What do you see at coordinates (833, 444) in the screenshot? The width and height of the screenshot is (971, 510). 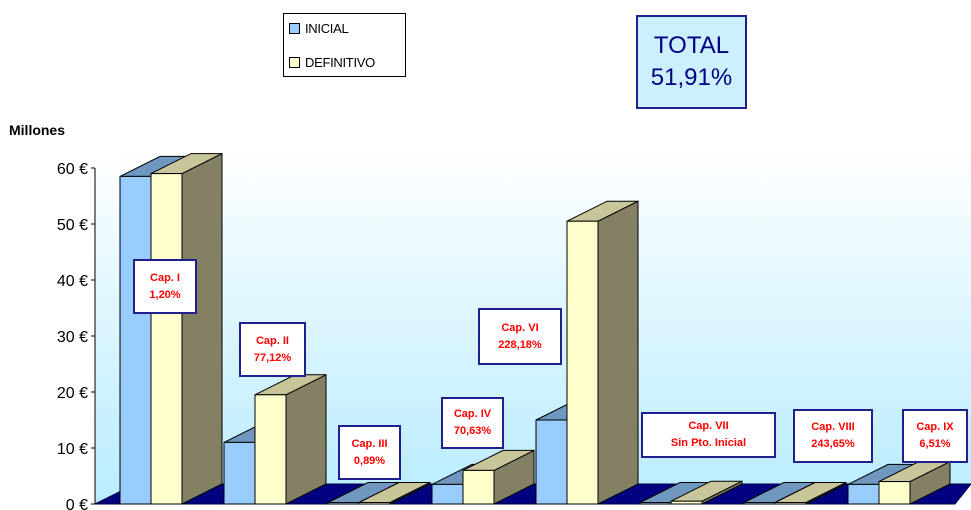 I see `cap-label-8-pct: 243,65%` at bounding box center [833, 444].